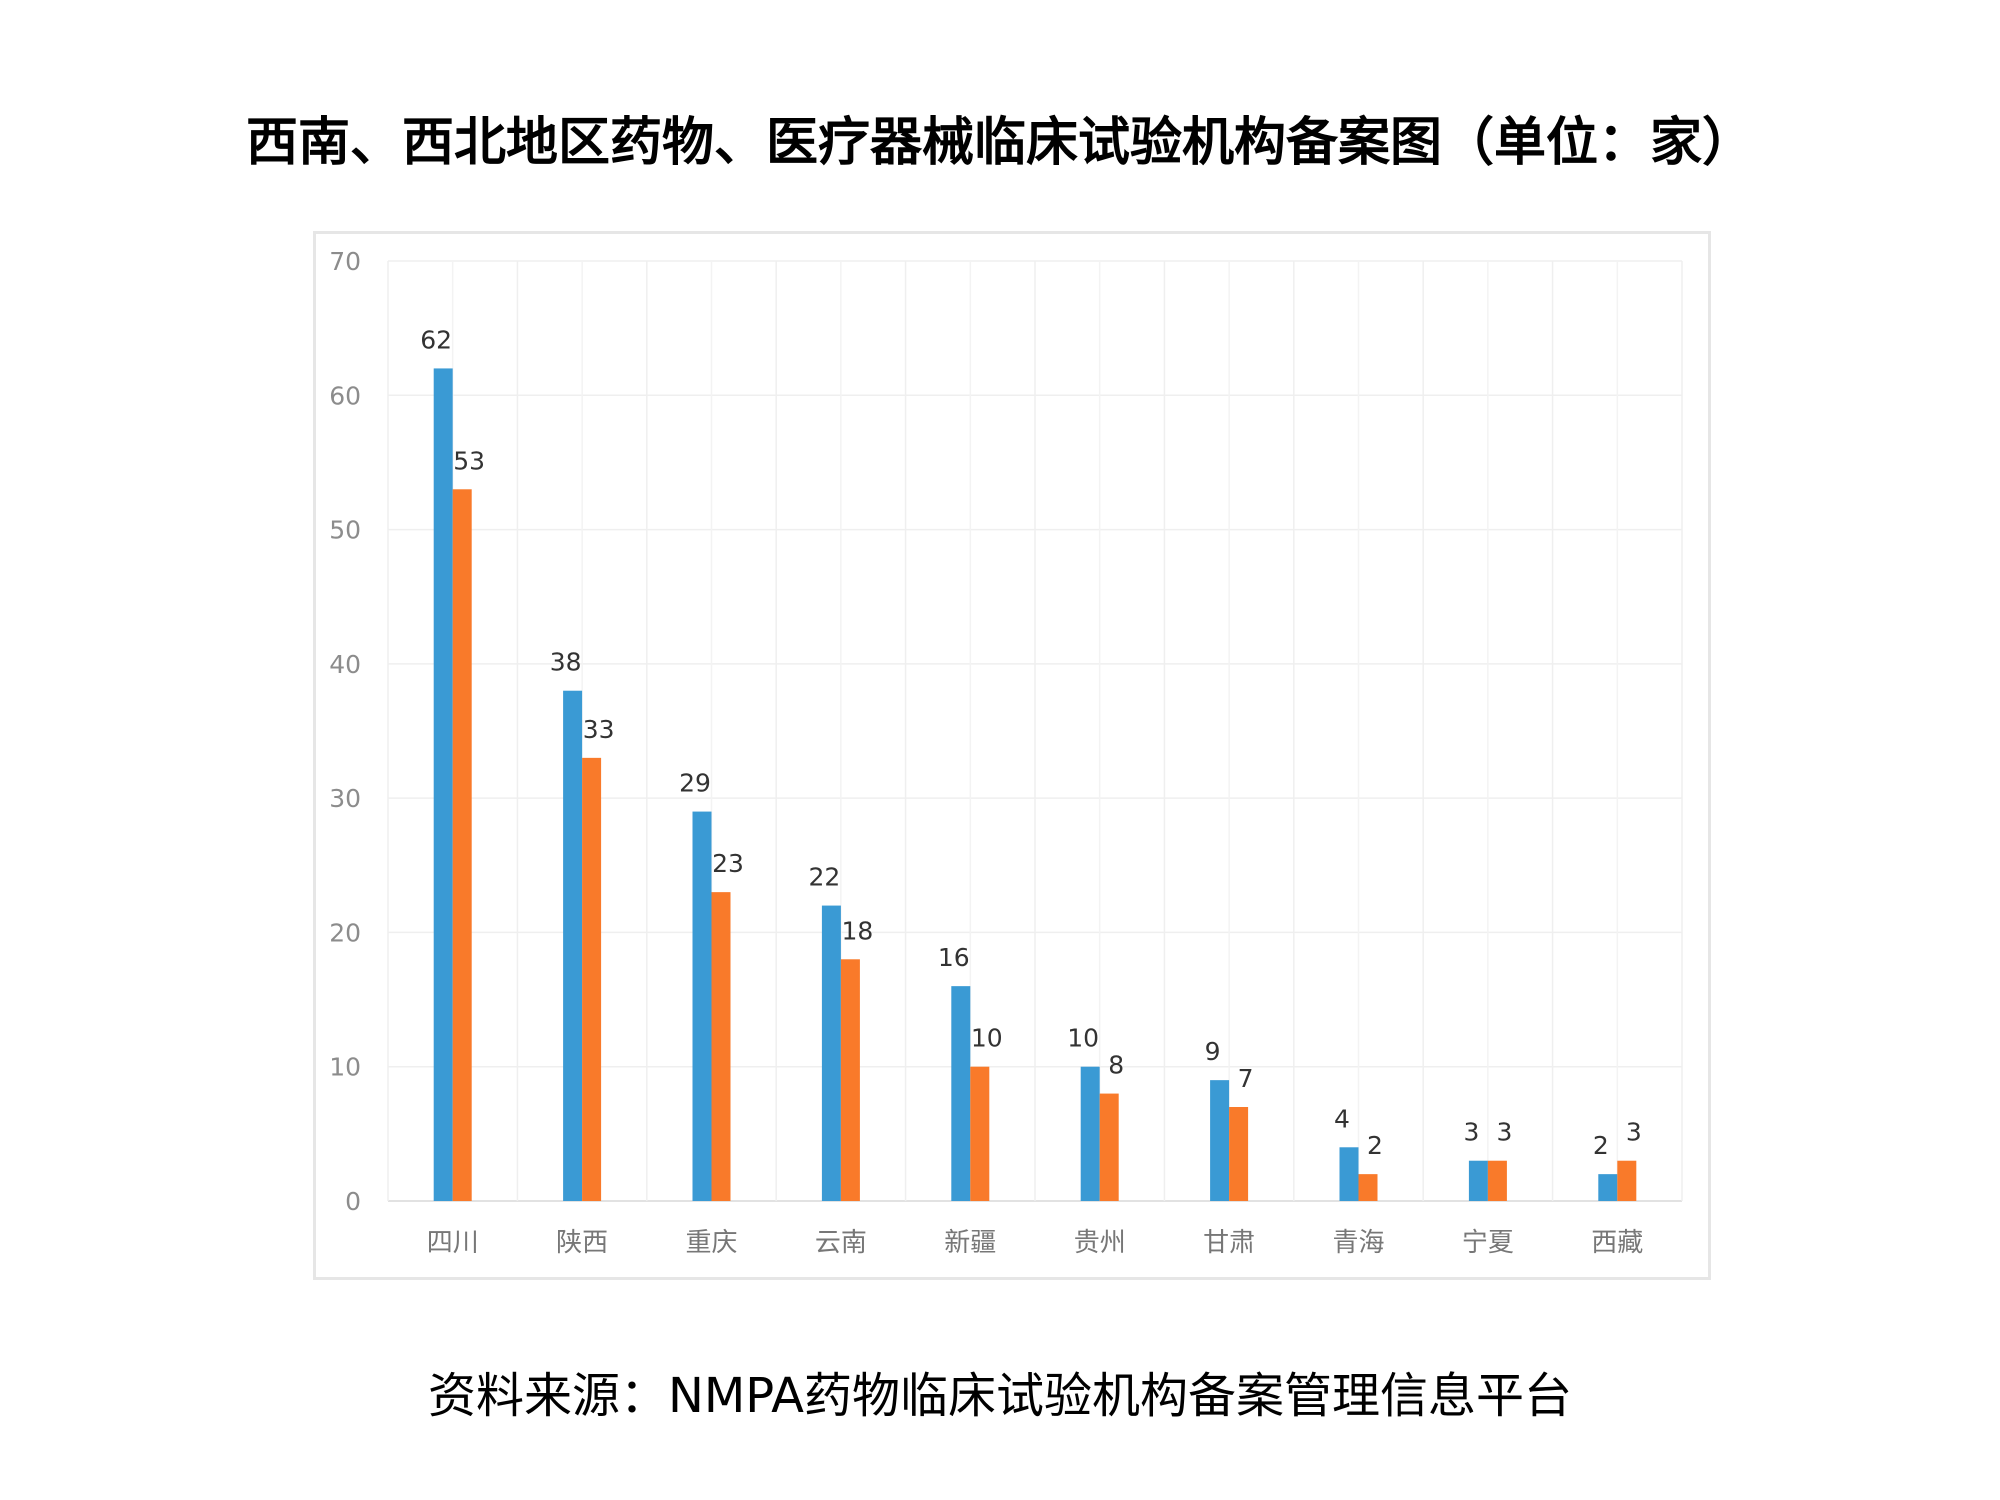  I want to click on x-tick-label: 青海, so click(1358, 1243).